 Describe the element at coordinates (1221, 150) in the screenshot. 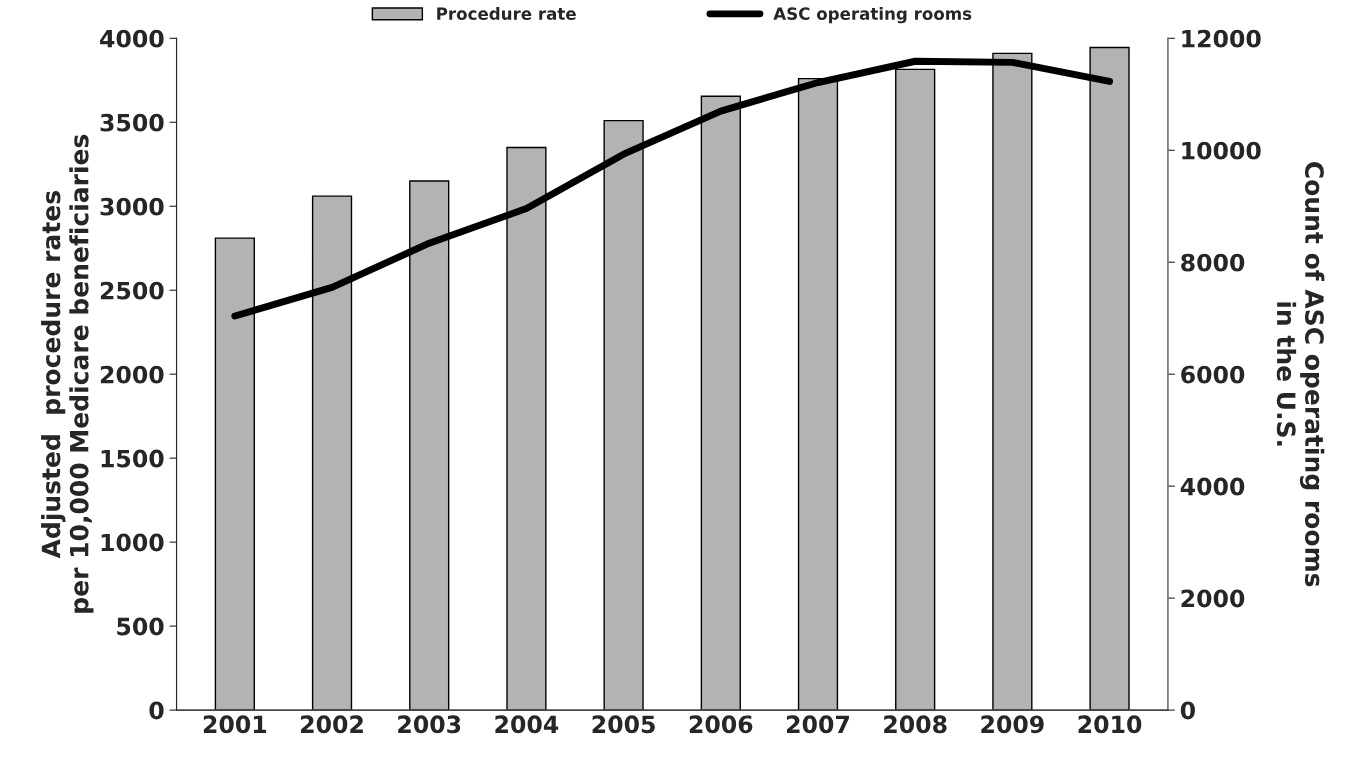

I see `y2-tick-label: 10000` at that location.